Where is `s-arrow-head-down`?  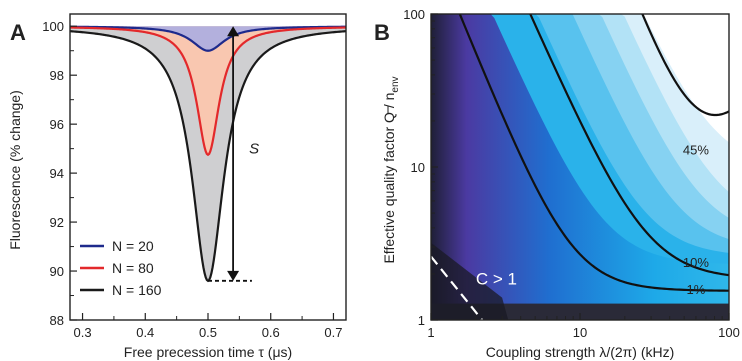 s-arrow-head-down is located at coordinates (233, 275).